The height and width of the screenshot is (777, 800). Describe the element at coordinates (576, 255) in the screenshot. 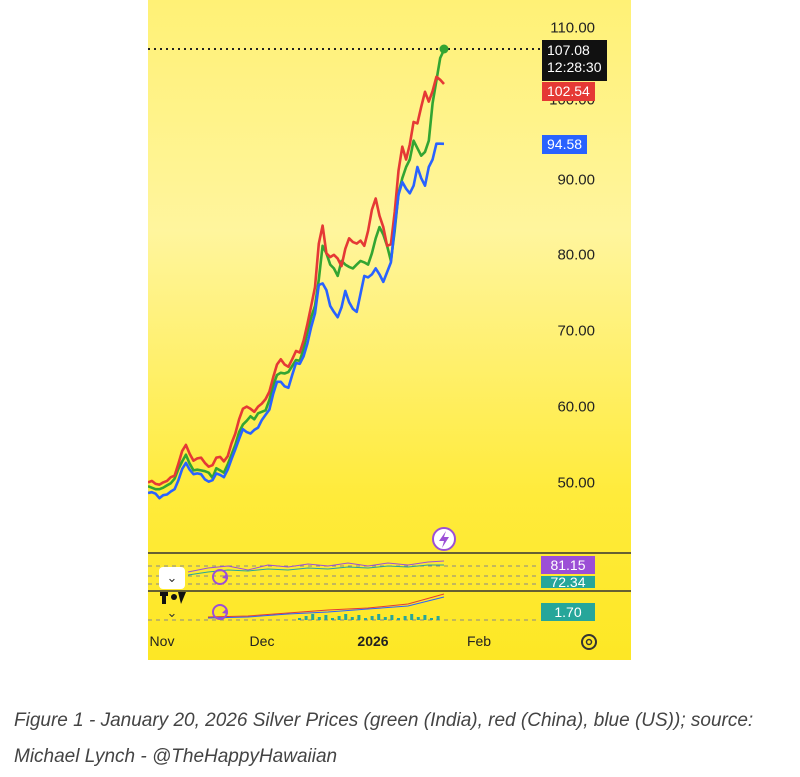

I see `y-tick-label: 80.00` at that location.